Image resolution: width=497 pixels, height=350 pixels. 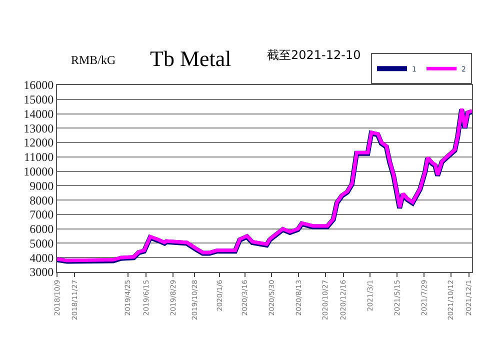 I want to click on y-tick-label: 15000, so click(x=39, y=99).